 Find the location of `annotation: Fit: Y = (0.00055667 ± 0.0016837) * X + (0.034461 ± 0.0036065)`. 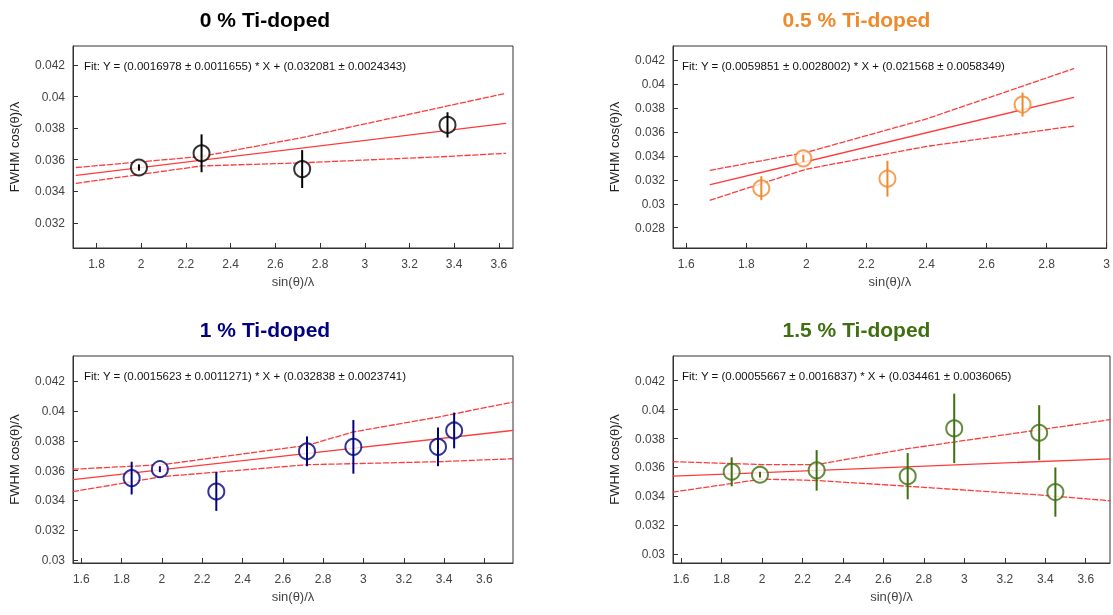

annotation: Fit: Y = (0.00055667 ± 0.0016837) * X + (0.034461 ± 0.0036065) is located at coordinates (847, 376).